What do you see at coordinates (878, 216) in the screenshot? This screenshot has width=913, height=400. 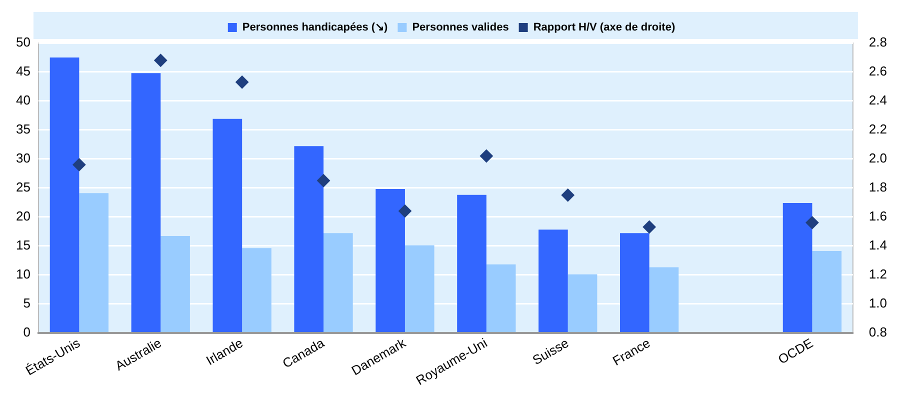 I see `y2-tick-label: 1.6` at bounding box center [878, 216].